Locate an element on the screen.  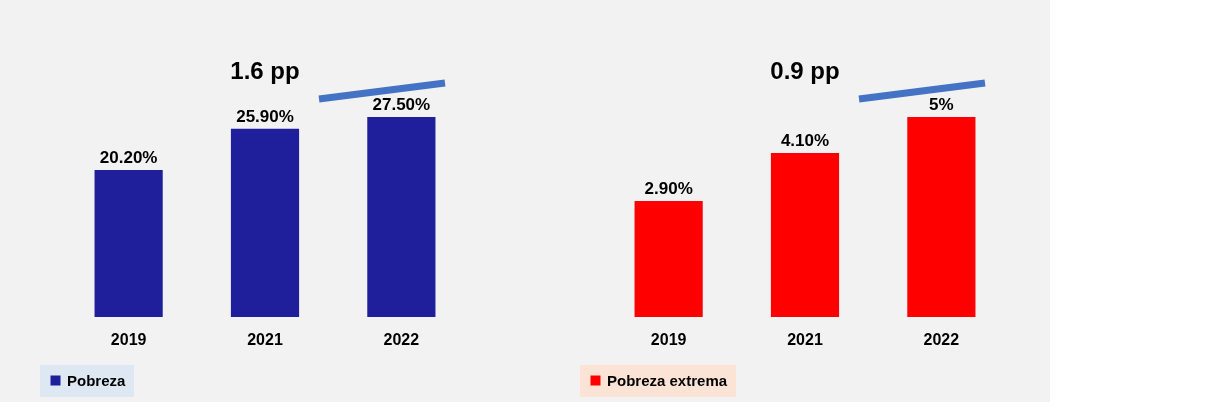
legend-label: Pobreza extrema is located at coordinates (667, 380).